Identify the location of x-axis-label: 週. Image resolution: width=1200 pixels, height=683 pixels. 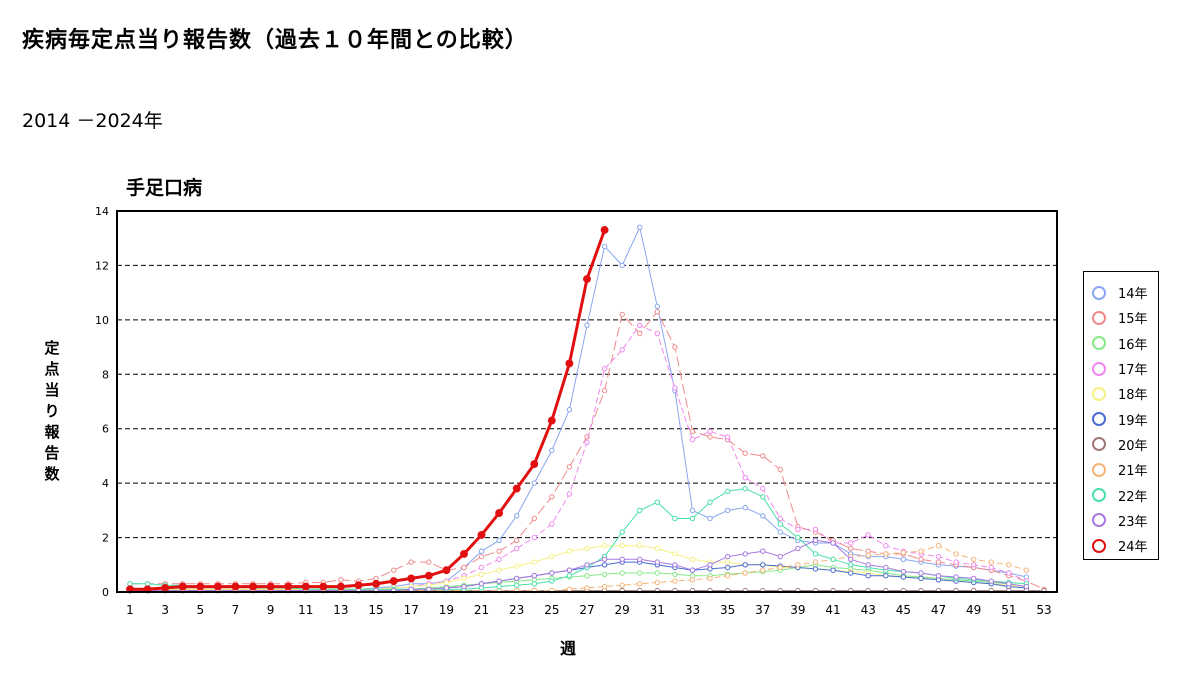
(568, 648).